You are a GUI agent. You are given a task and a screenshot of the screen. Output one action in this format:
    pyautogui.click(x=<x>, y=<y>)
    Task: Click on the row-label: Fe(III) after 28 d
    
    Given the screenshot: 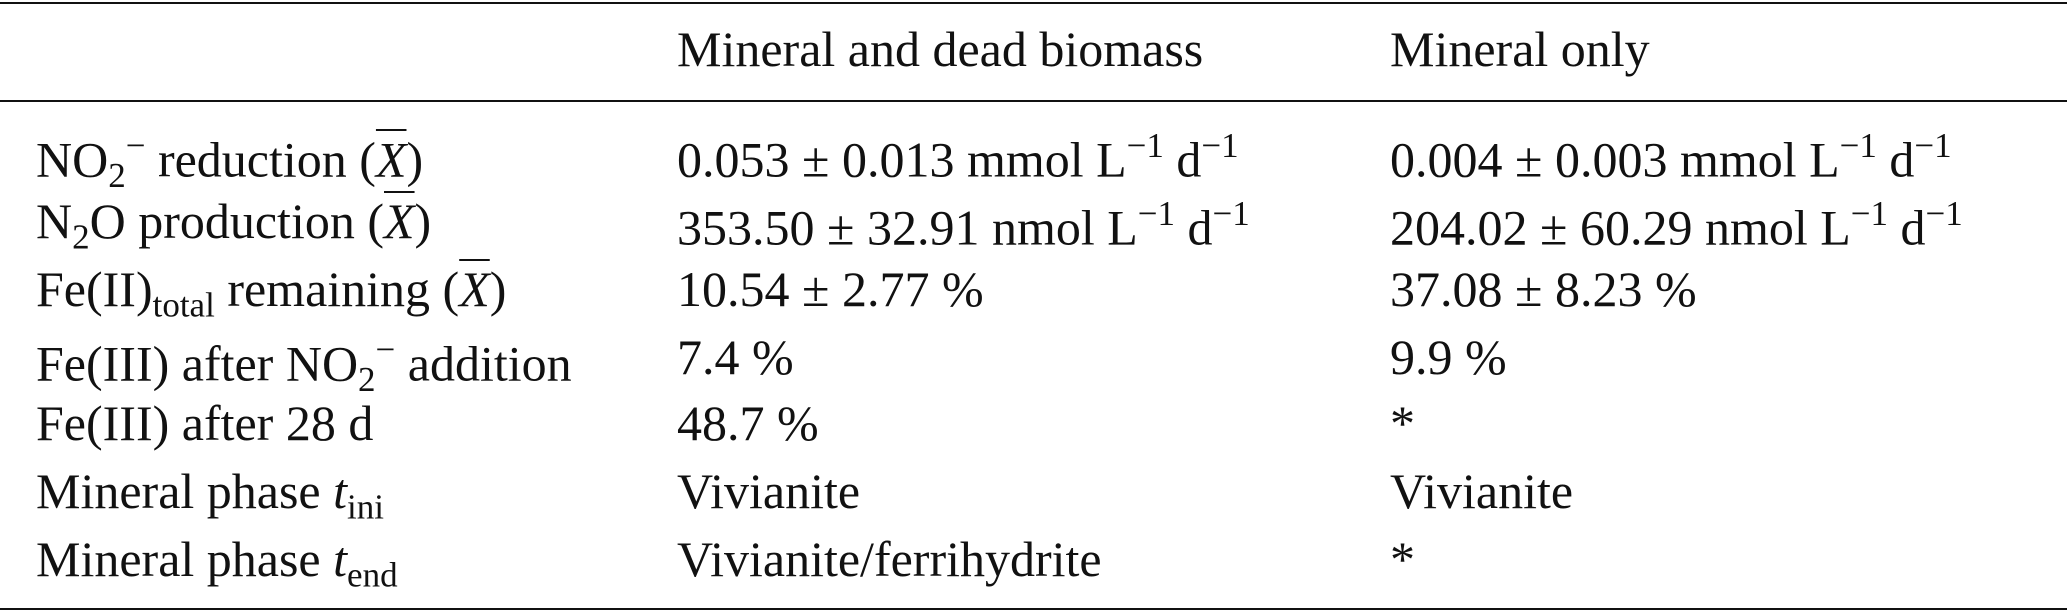 What is the action you would take?
    pyautogui.click(x=204, y=423)
    